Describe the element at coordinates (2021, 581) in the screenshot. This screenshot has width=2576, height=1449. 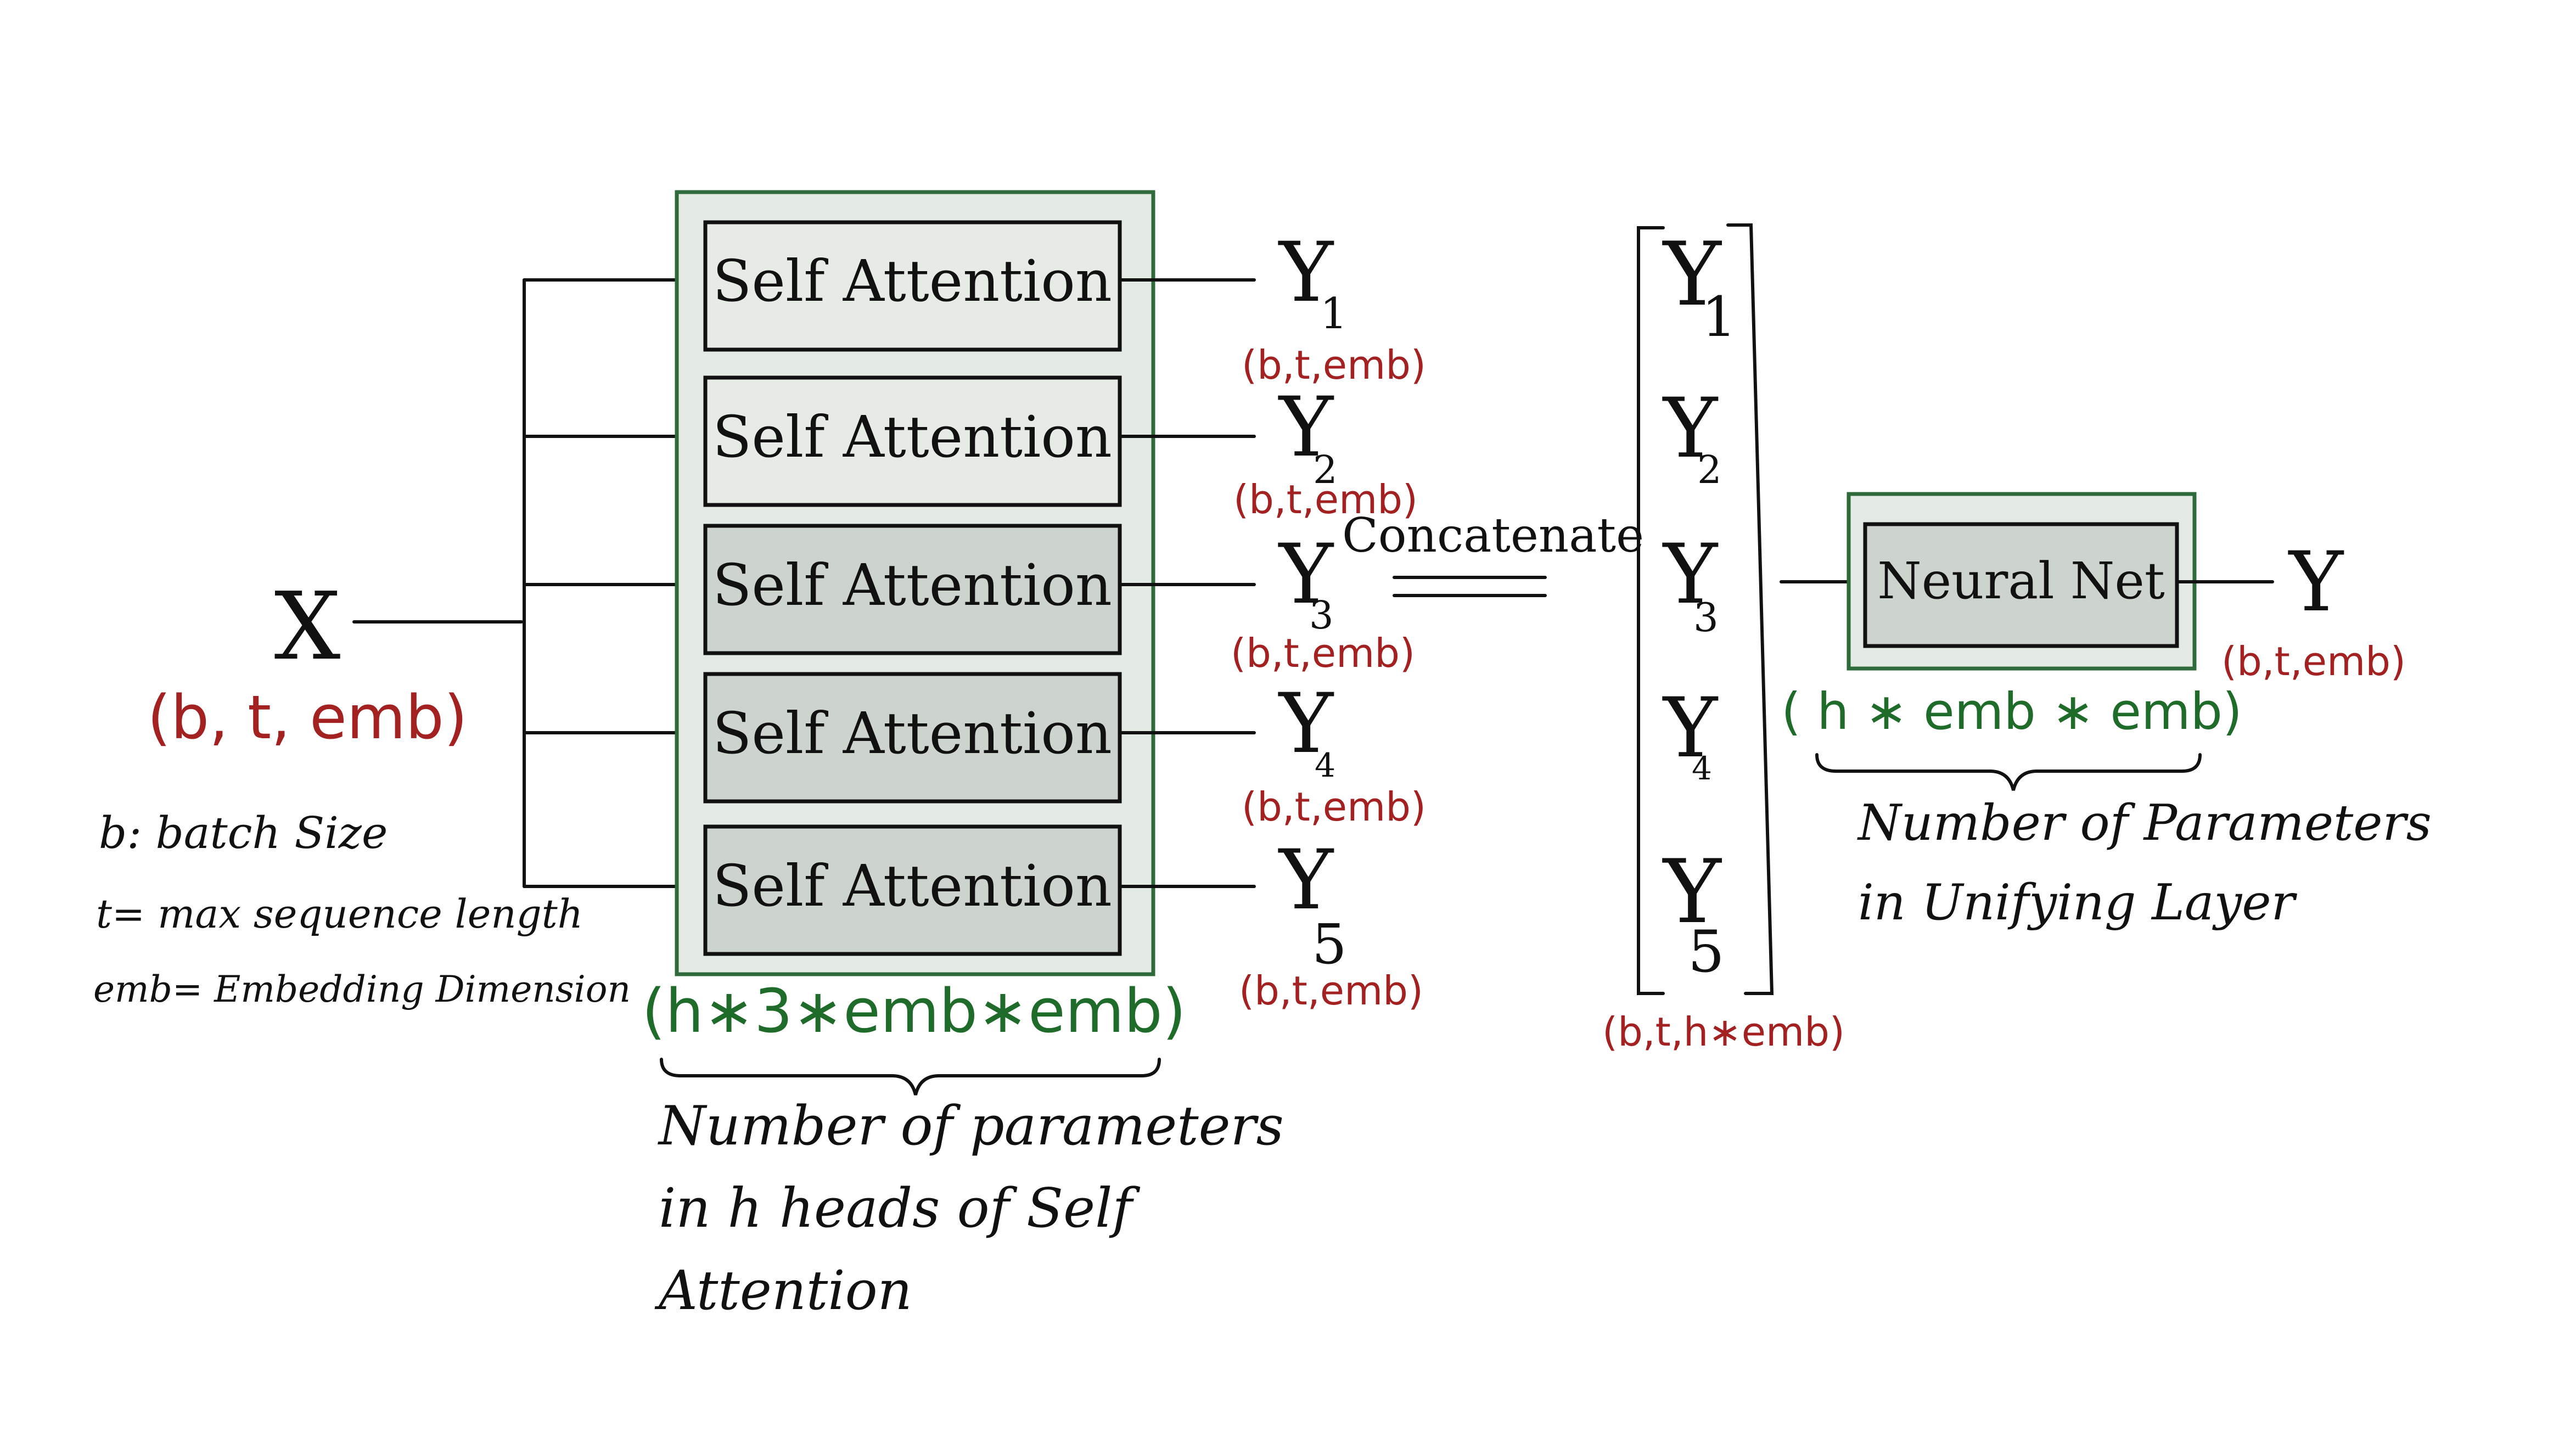
I see `unify-label: Neural Net` at that location.